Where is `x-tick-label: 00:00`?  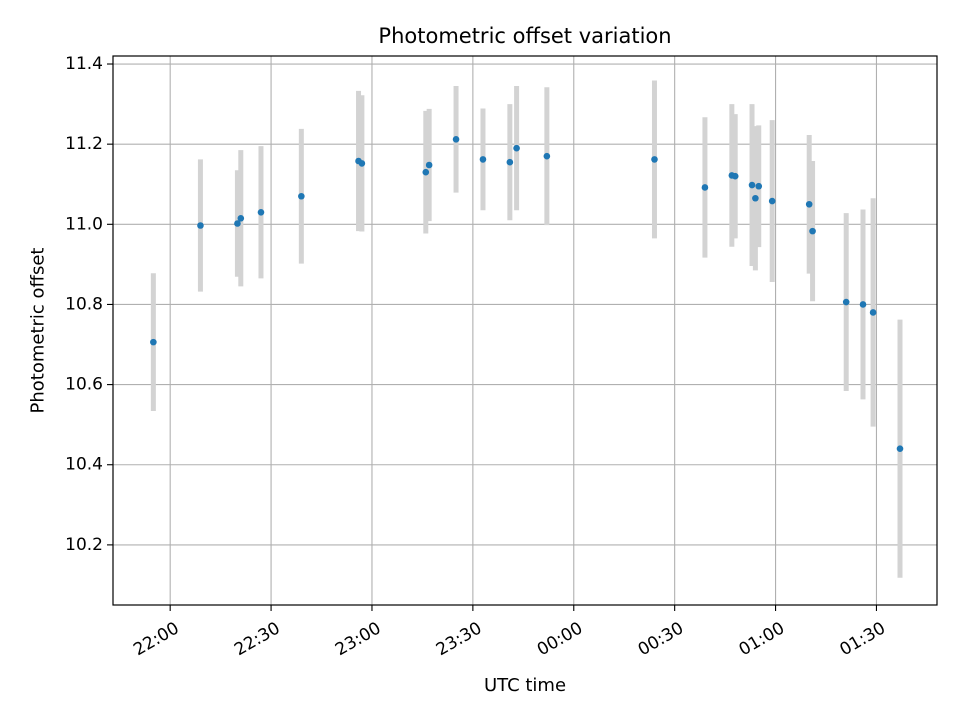 x-tick-label: 00:00 is located at coordinates (560, 639).